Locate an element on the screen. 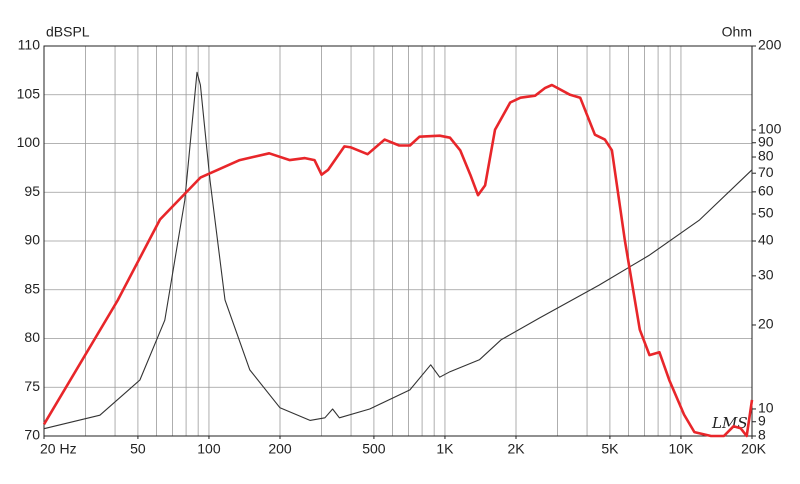 This screenshot has width=800, height=484. x-tick-label: 5K is located at coordinates (610, 449).